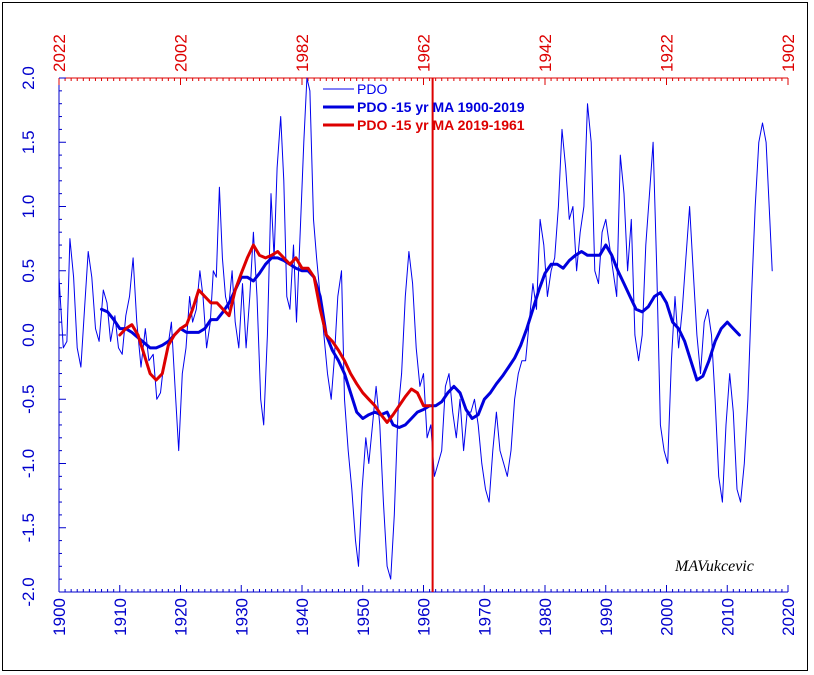 The image size is (814, 675). I want to click on top-tick-label: 1982, so click(302, 53).